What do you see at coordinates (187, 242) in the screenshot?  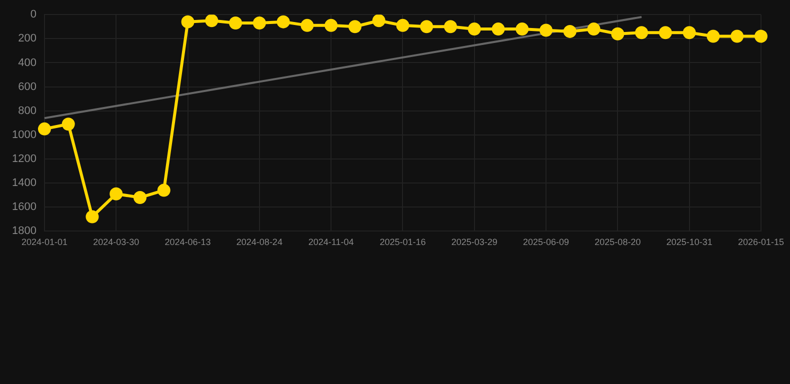 I see `x-tick-label: 2024-06-13` at bounding box center [187, 242].